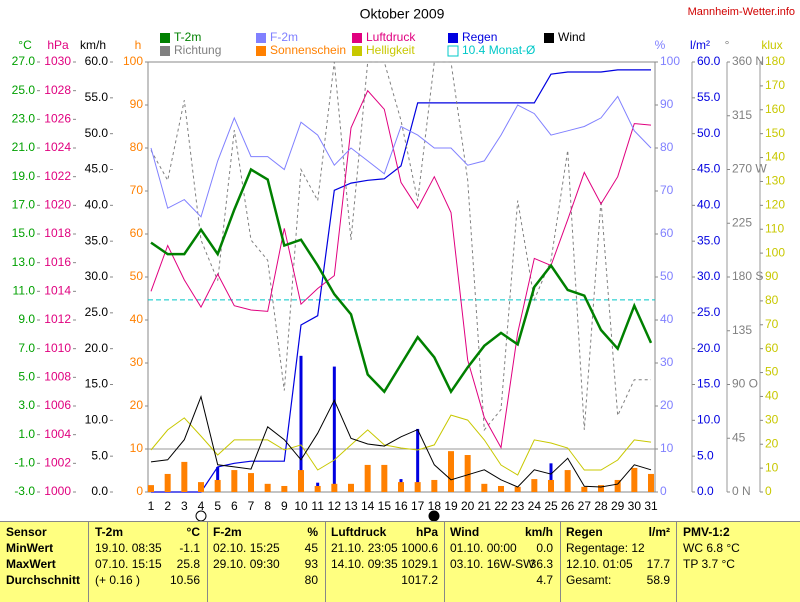 The image size is (800, 602). Describe the element at coordinates (775, 61) in the screenshot. I see `y-tick-label: 180` at that location.